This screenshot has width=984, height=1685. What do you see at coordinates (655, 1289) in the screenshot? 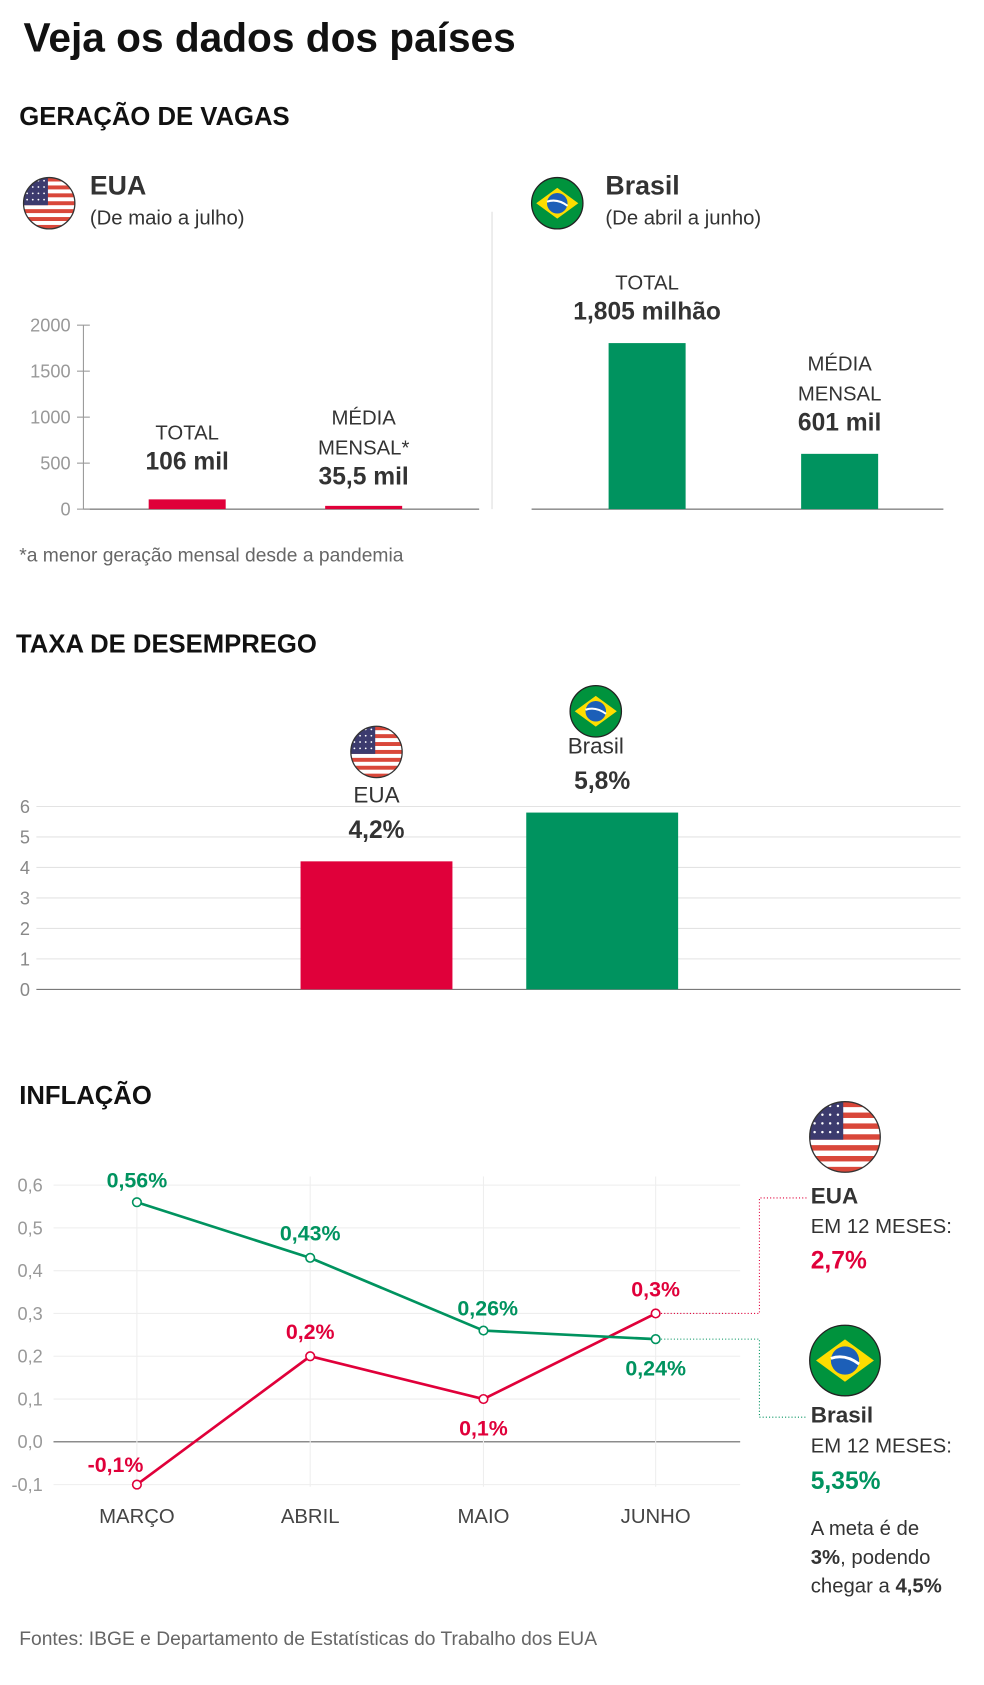
I see `data-label: 0,3%` at bounding box center [655, 1289].